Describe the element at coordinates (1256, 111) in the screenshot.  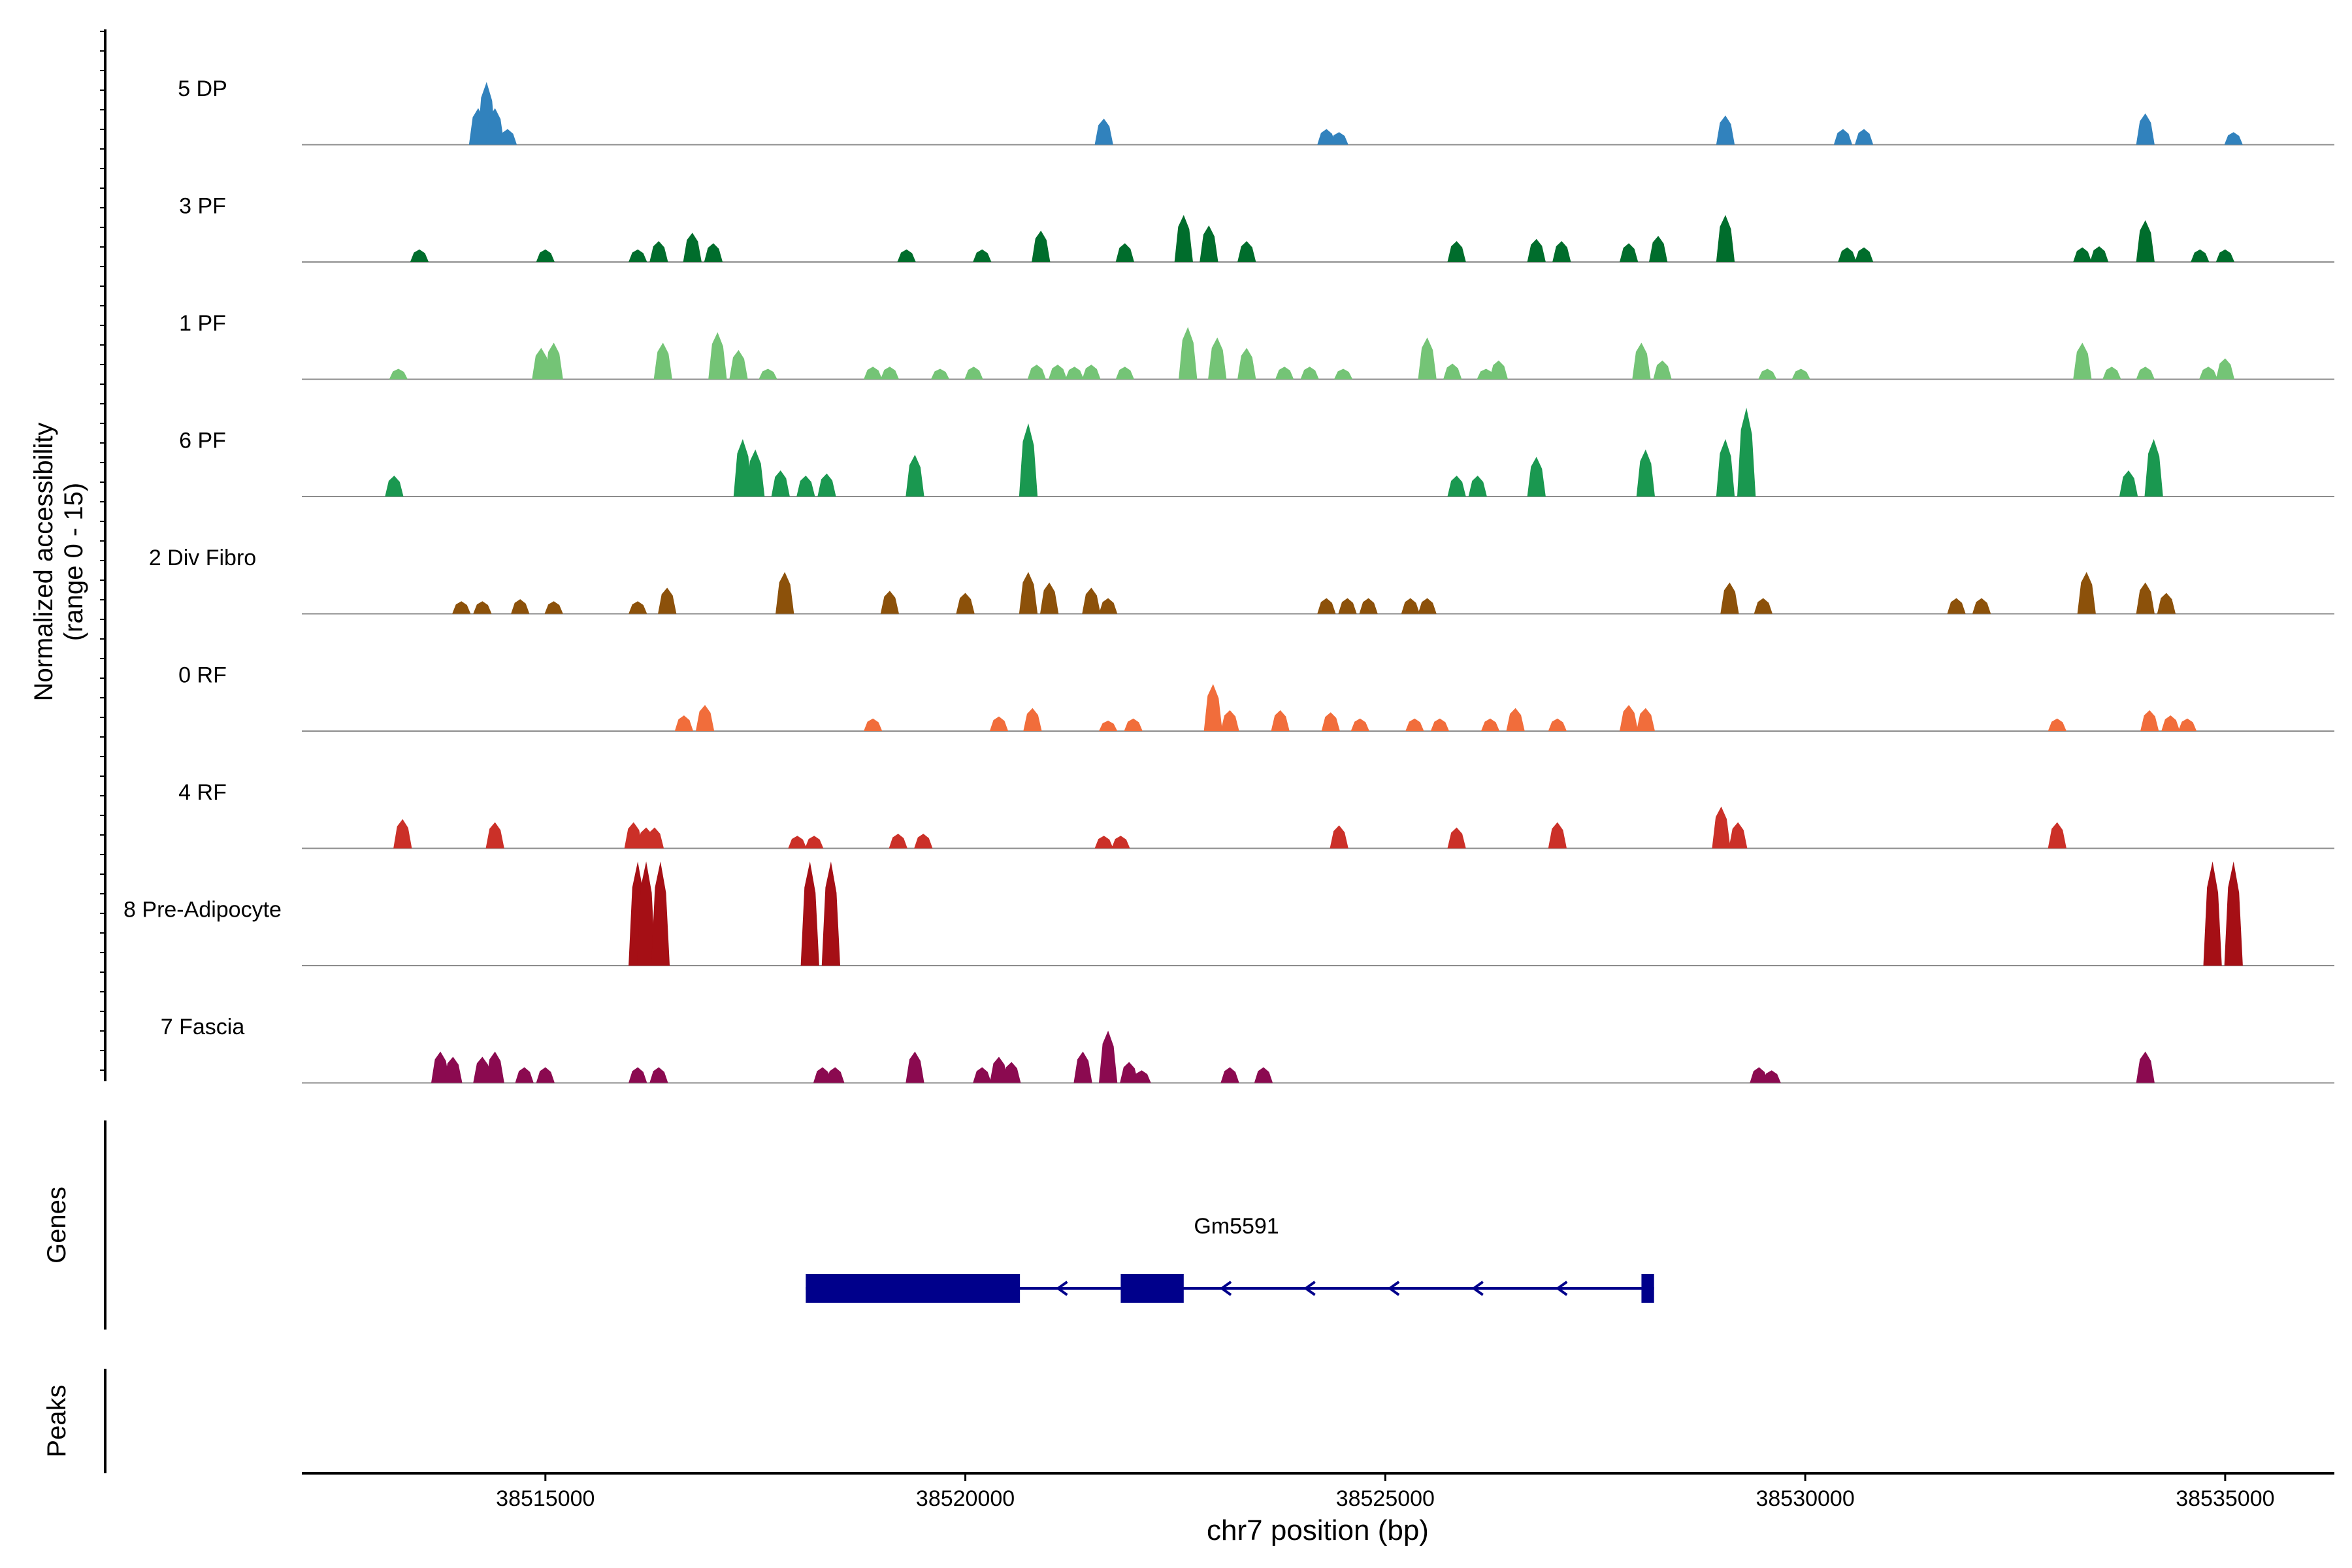
I see `track-5-dp: 5 DP` at that location.